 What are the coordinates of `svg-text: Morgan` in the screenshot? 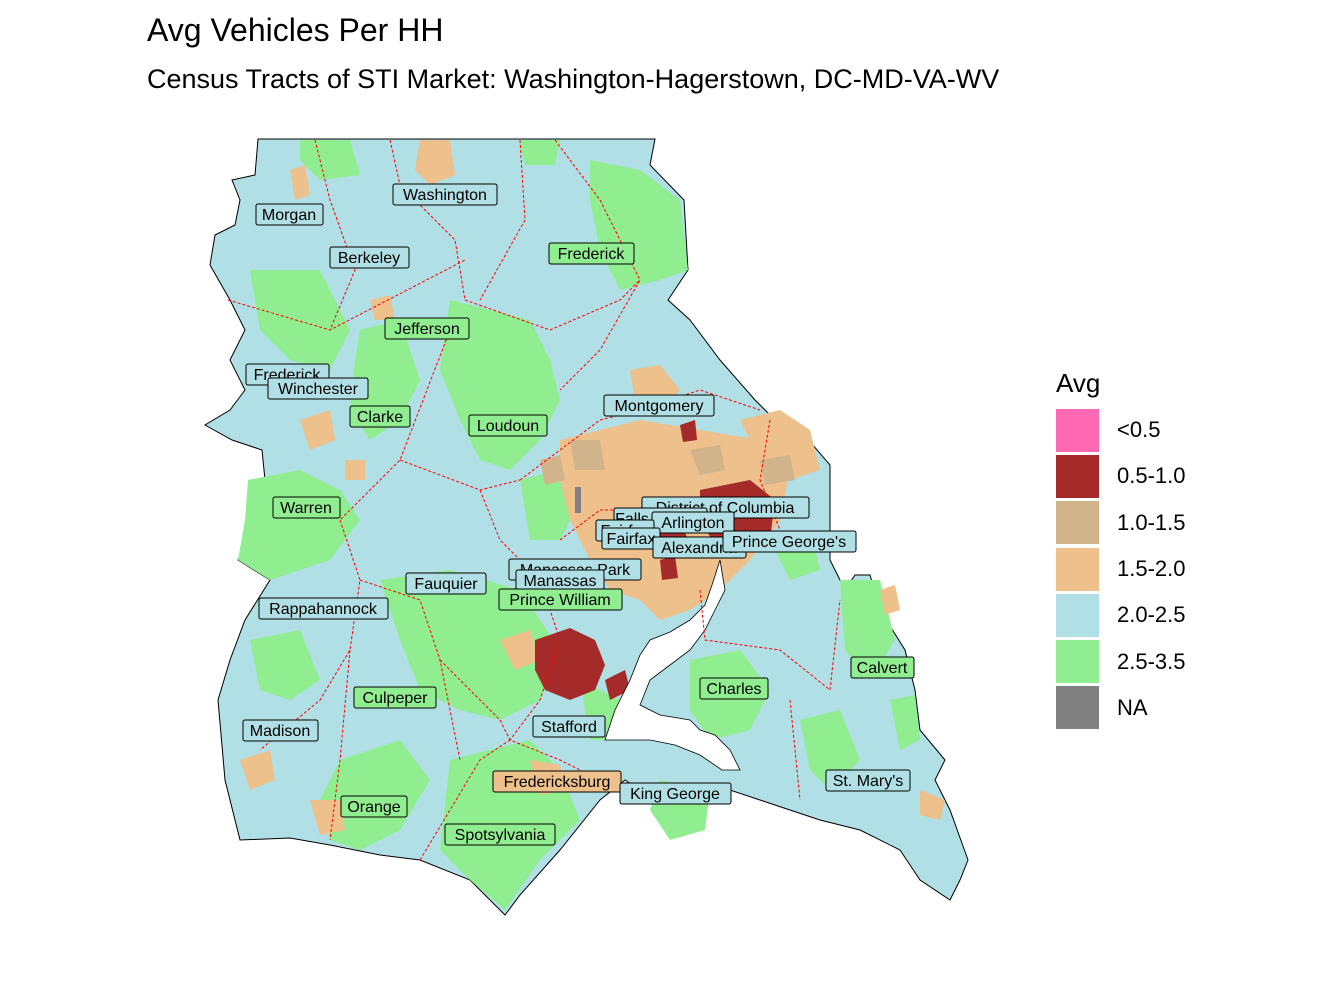 It's located at (289, 215).